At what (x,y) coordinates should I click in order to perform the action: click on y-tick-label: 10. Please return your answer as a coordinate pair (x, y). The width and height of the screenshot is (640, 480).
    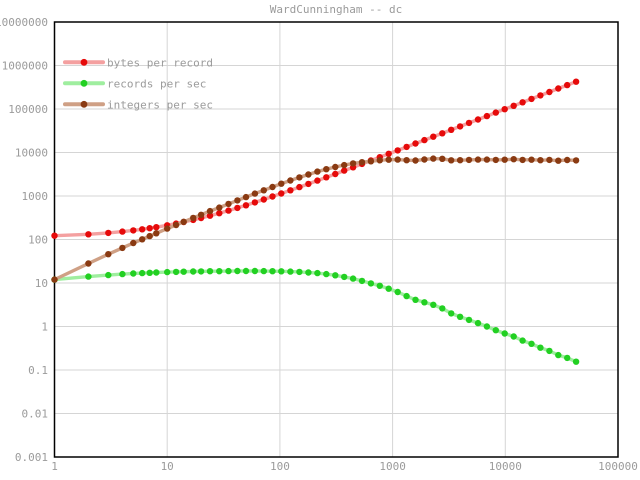
    Looking at the image, I should click on (41, 283).